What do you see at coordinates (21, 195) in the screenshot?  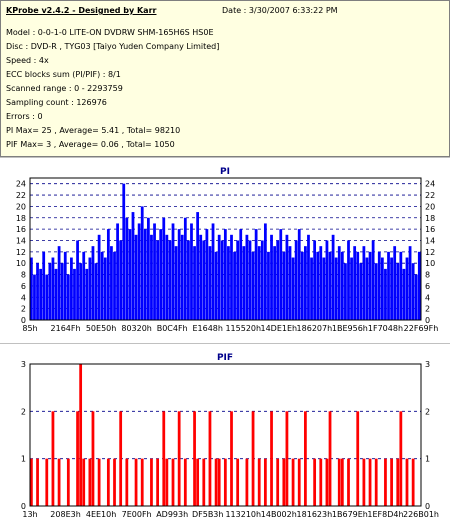 I see `pi-ytick-label-left: 22` at bounding box center [21, 195].